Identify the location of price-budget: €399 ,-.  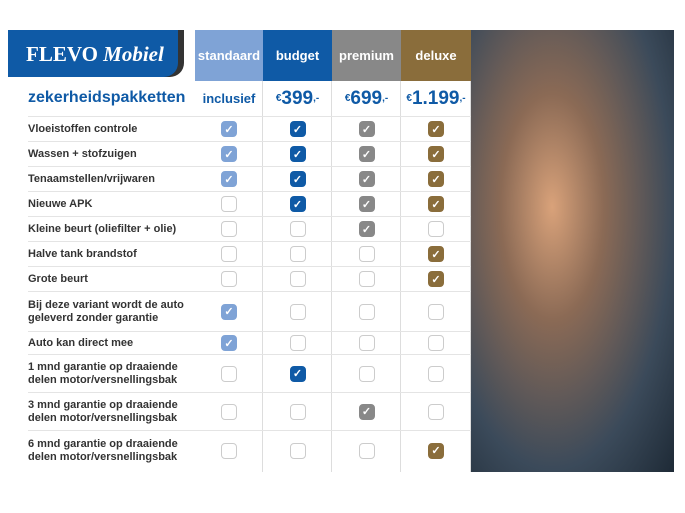
(297, 98).